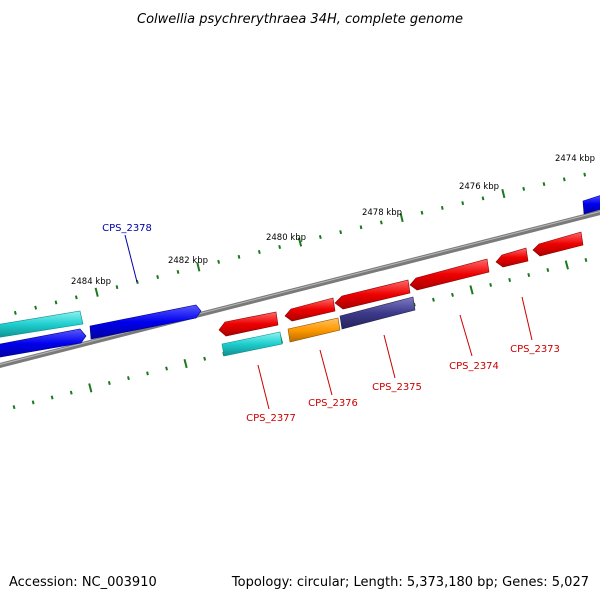  What do you see at coordinates (127, 228) in the screenshot?
I see `gene-label-cps-2378: CPS_2378` at bounding box center [127, 228].